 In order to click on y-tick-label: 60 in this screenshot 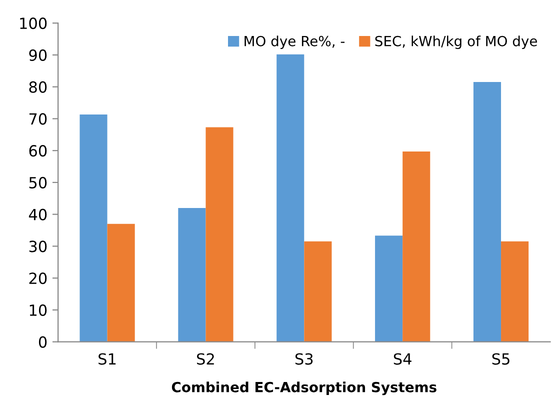, I will do `click(38, 151)`.